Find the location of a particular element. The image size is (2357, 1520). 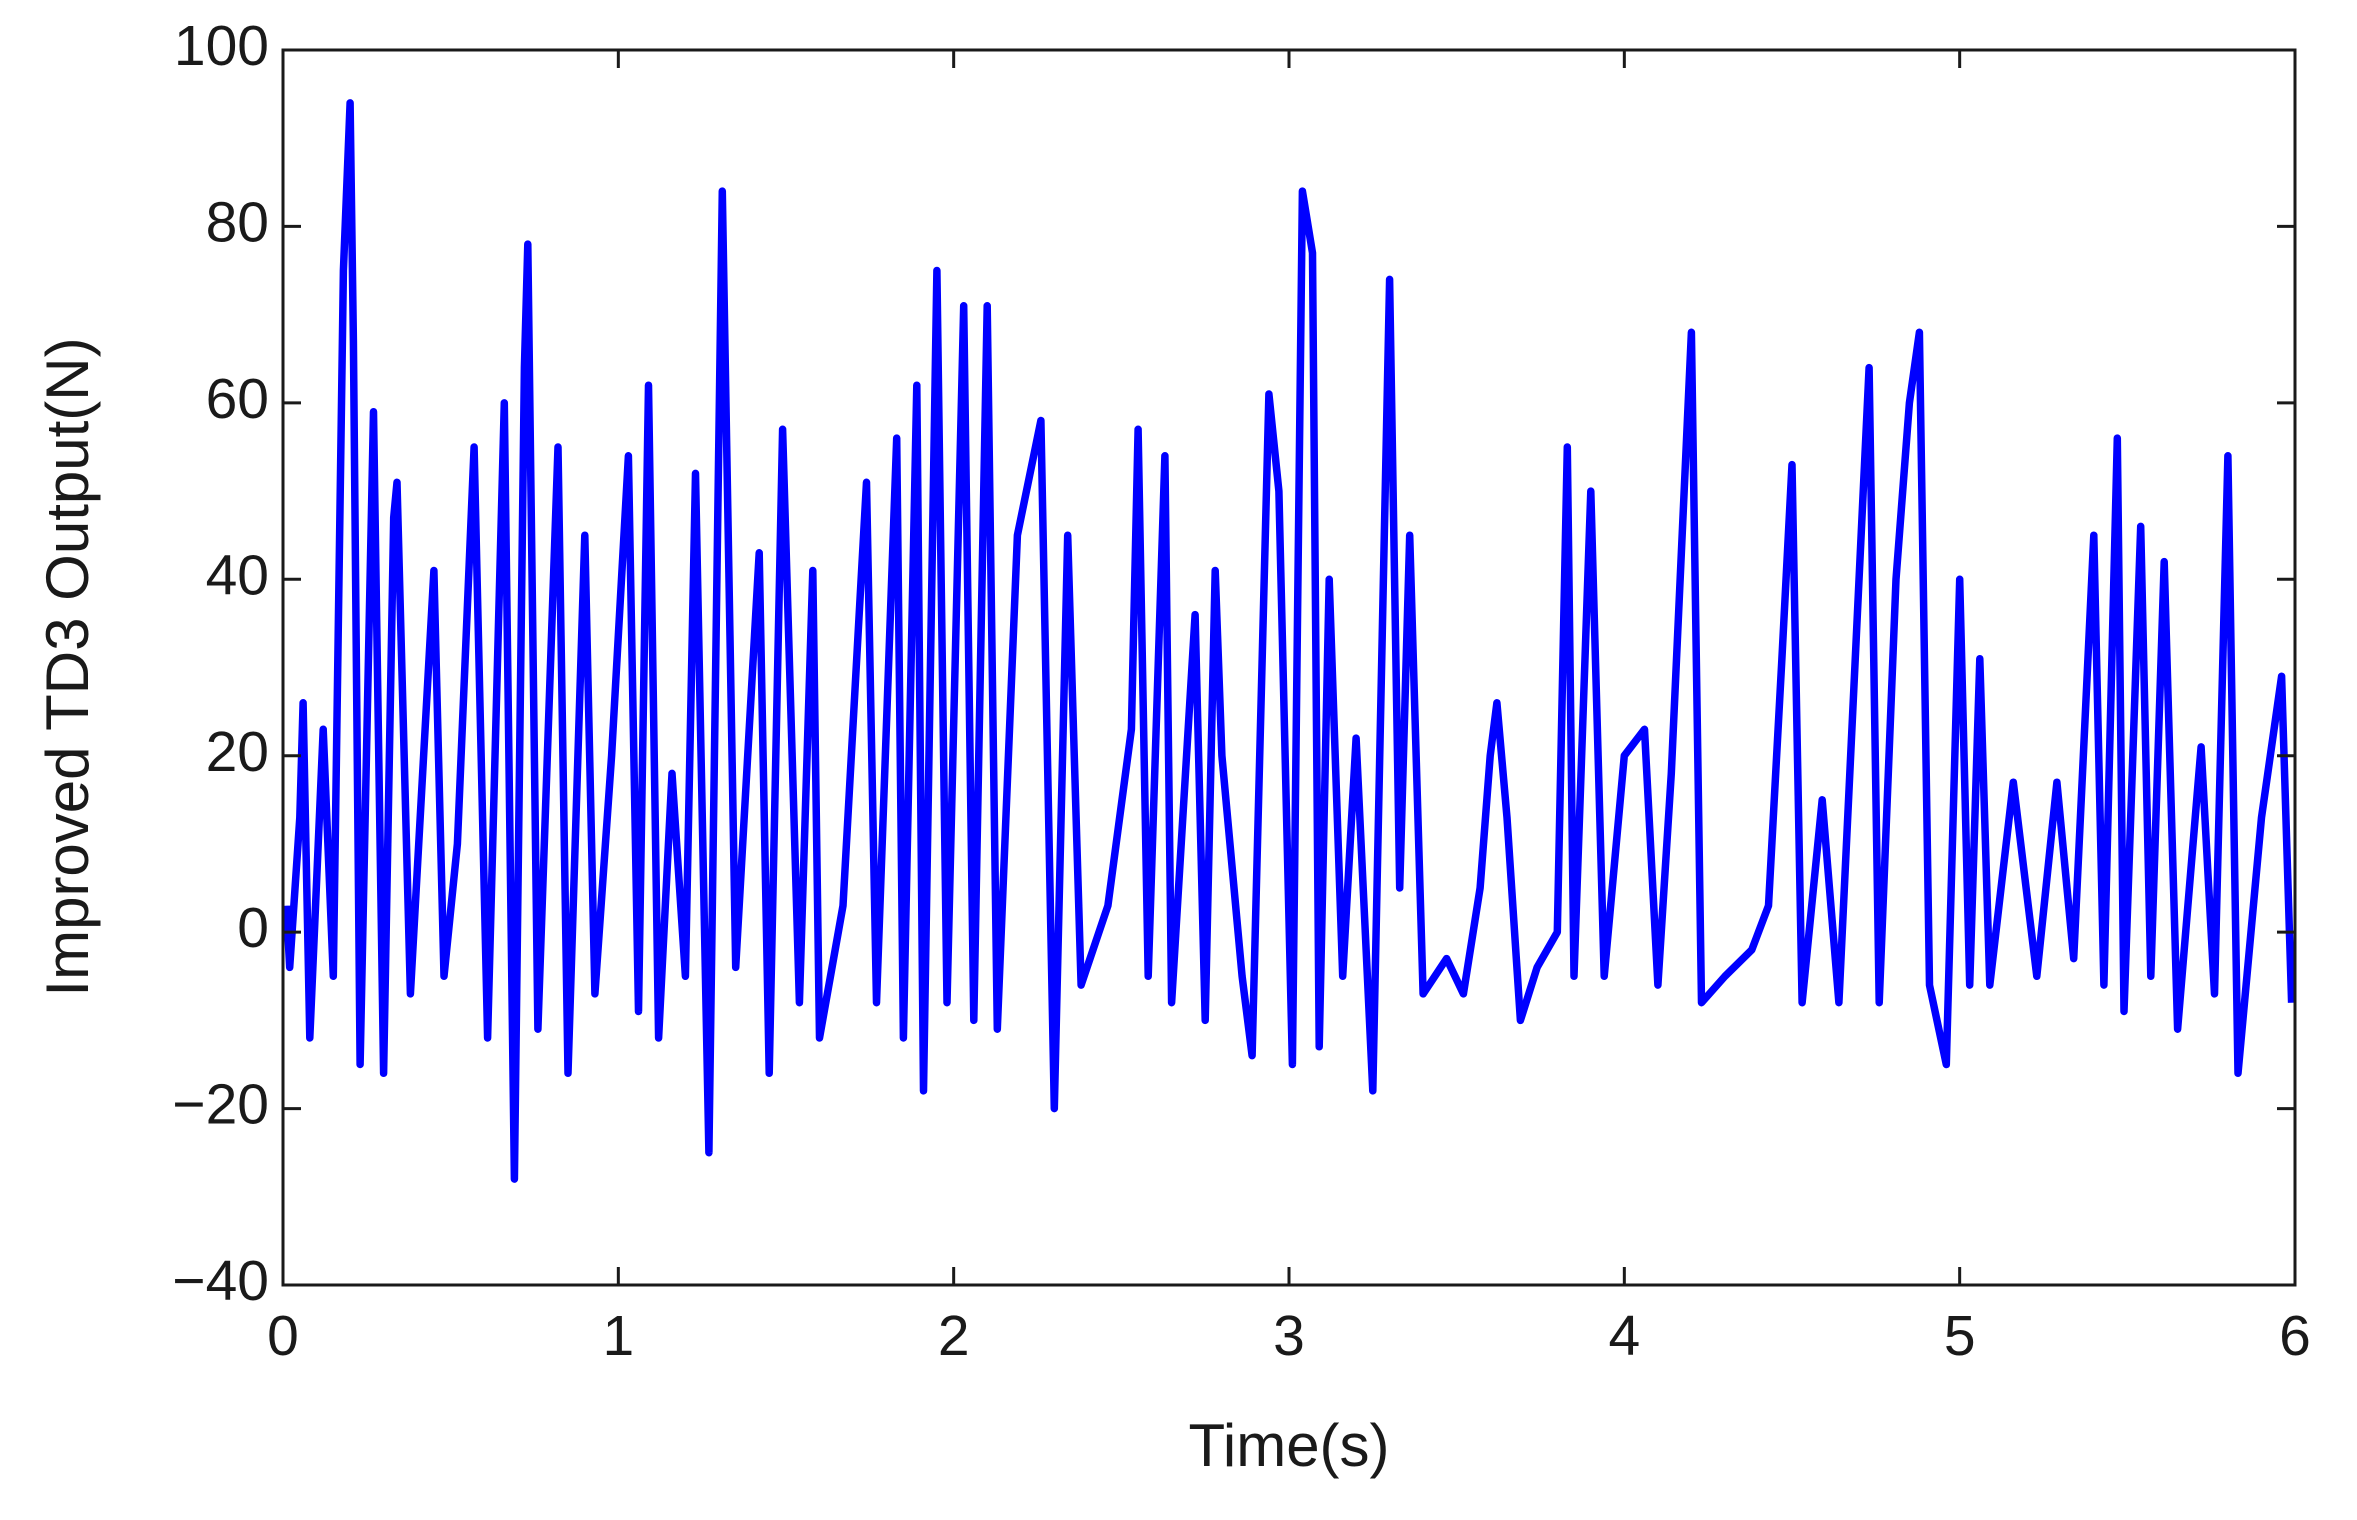

x-tick-label: 5 is located at coordinates (1960, 1336).